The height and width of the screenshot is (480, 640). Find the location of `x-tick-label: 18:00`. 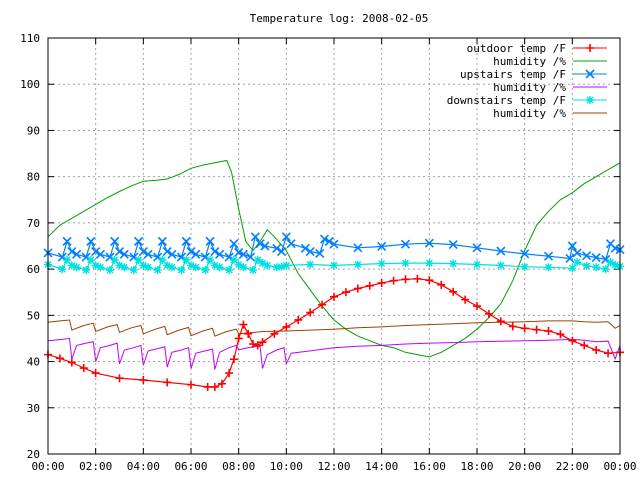

x-tick-label: 18:00 is located at coordinates (476, 466).